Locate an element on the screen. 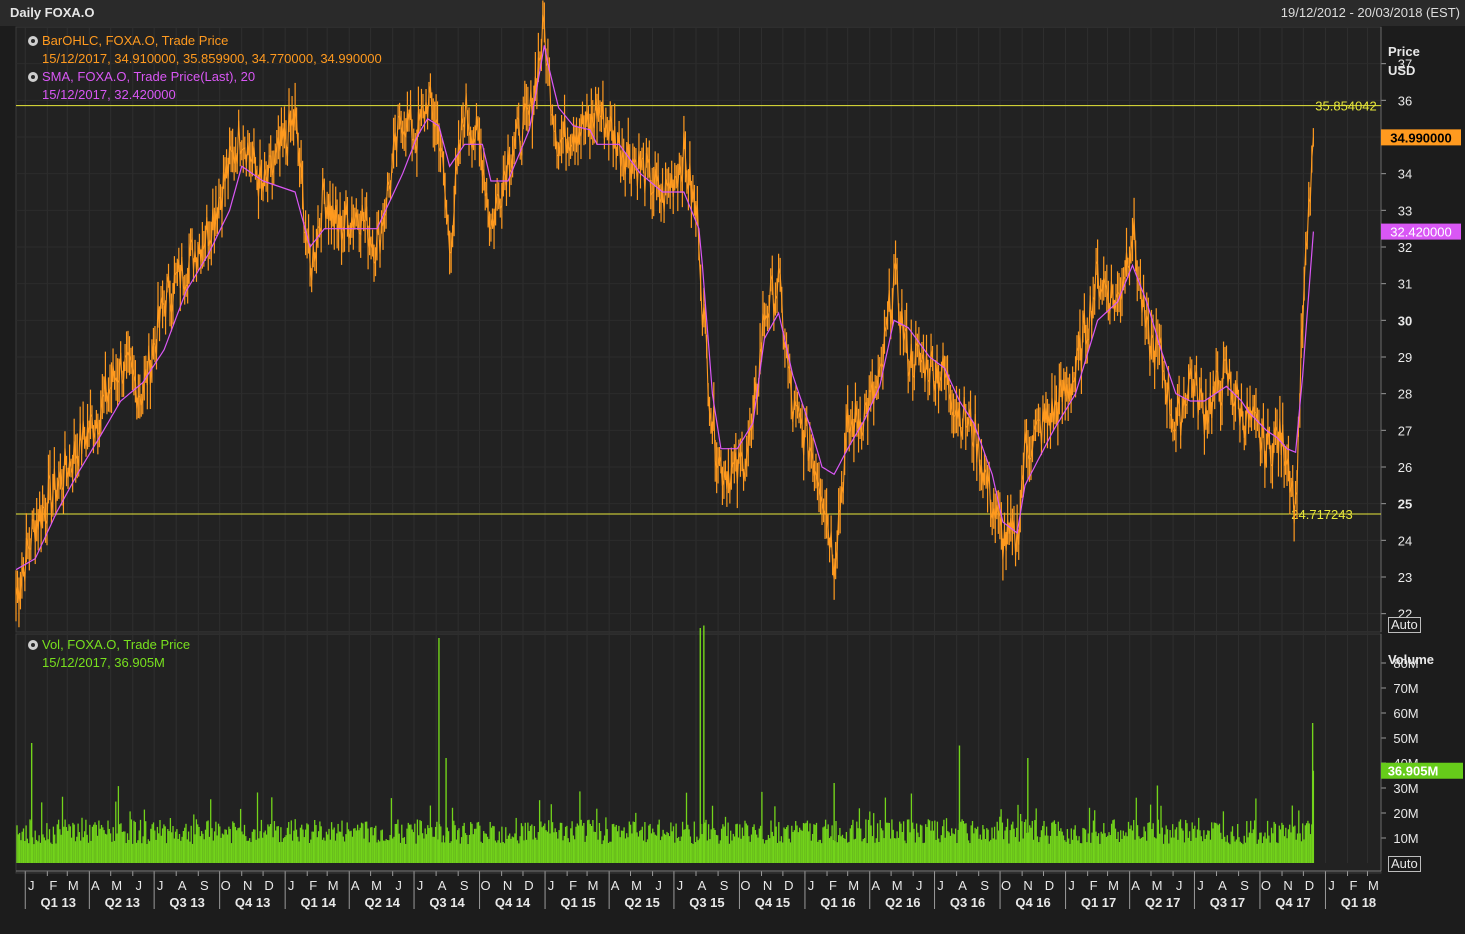  x-quarter-label: Q2 15 is located at coordinates (641, 902).